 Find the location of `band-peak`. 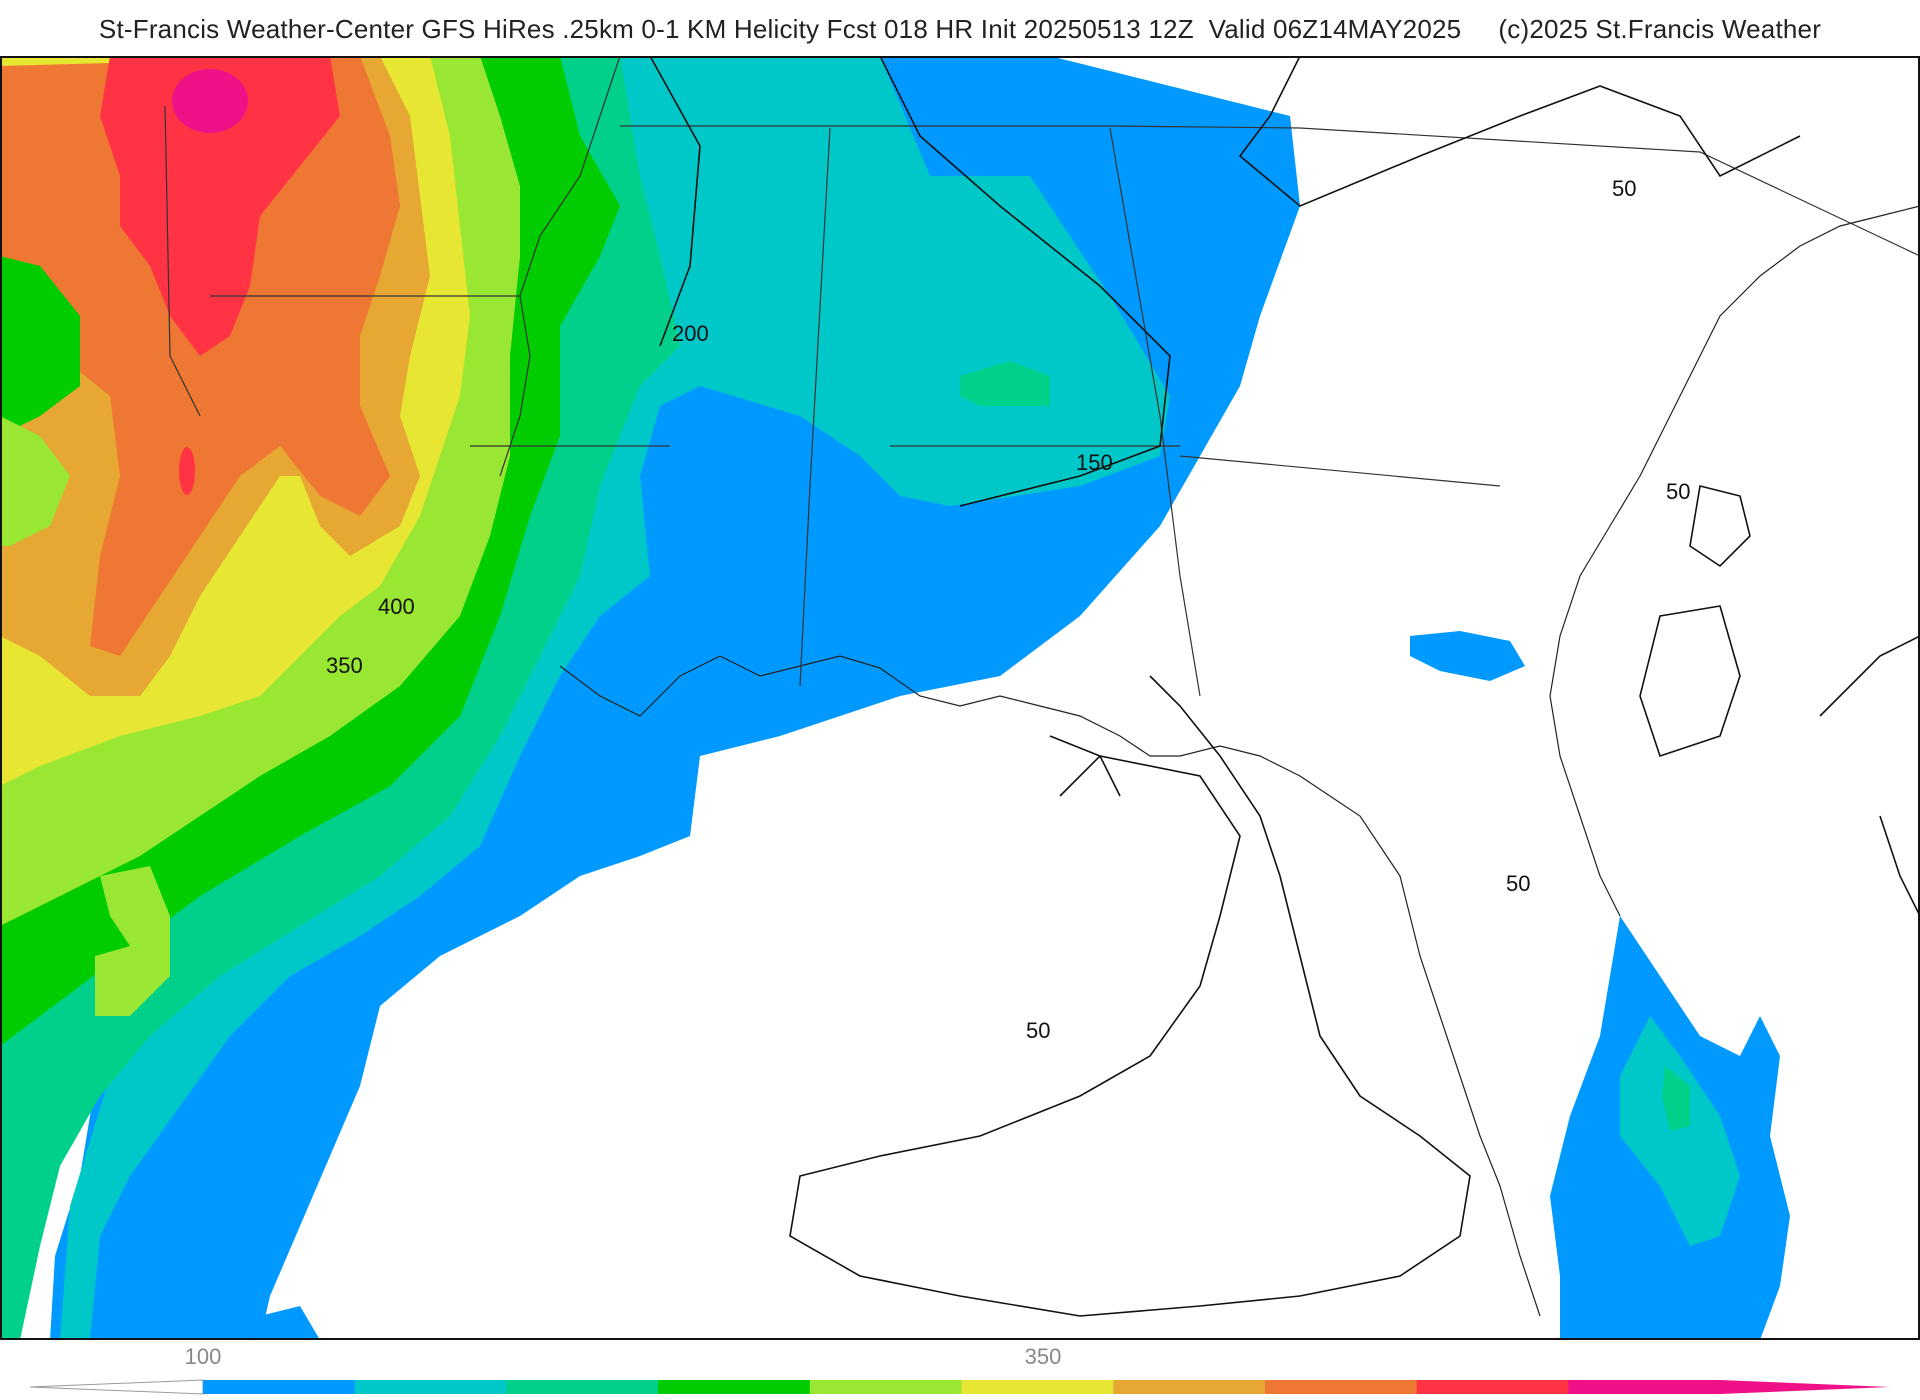

band-peak is located at coordinates (210, 101).